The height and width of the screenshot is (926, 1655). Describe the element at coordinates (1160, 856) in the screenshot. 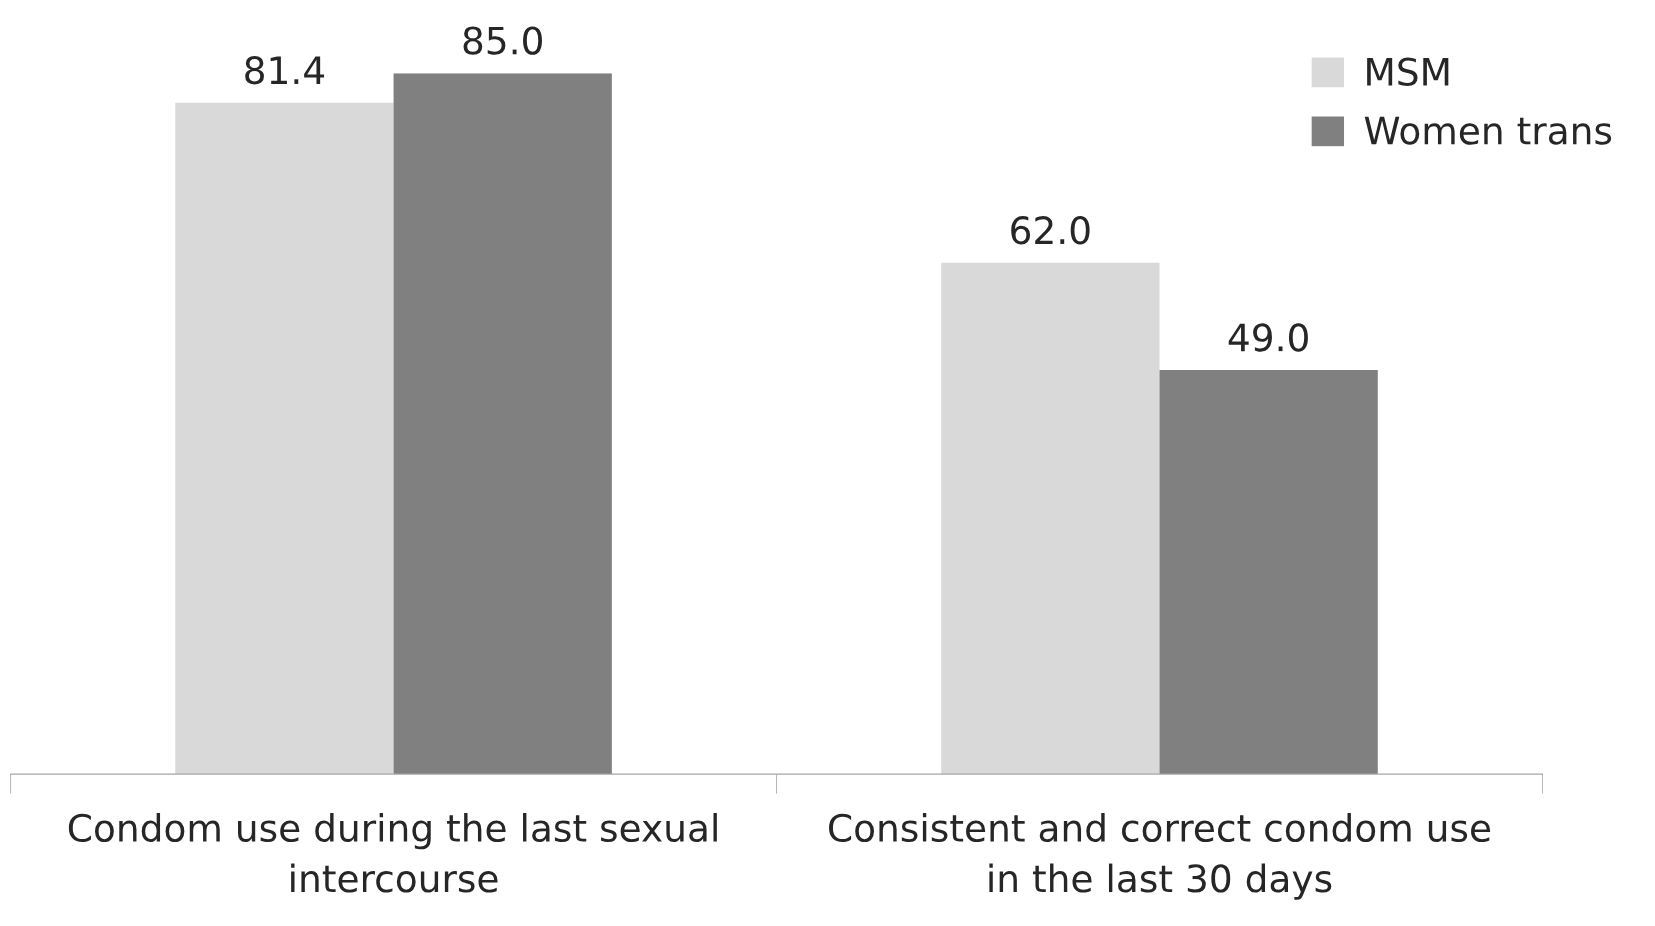

I see `x-tick-label: Consistent and correct condom use in the last 30 days` at that location.